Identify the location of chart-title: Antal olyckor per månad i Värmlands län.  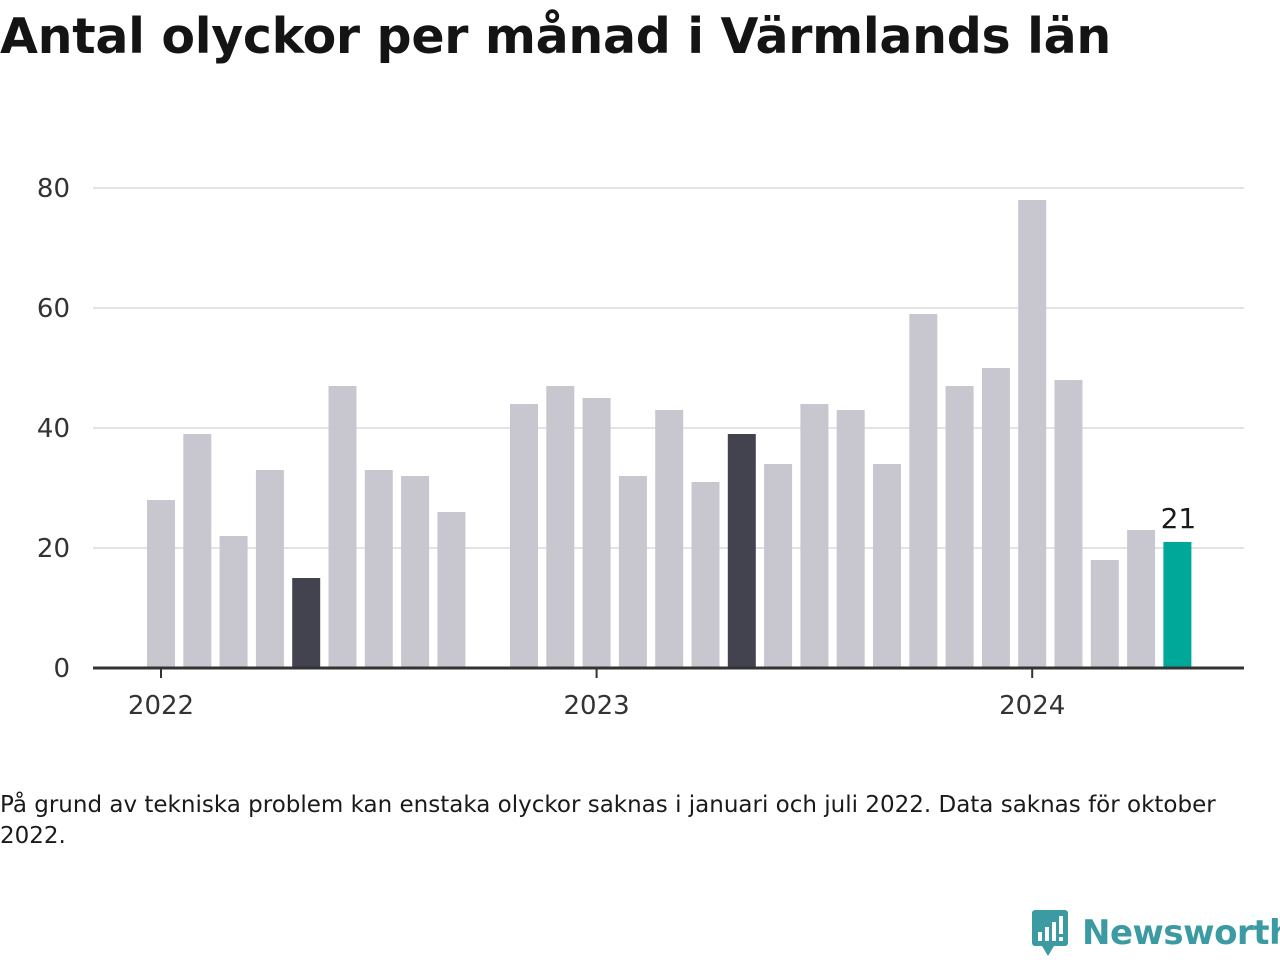
(555, 36).